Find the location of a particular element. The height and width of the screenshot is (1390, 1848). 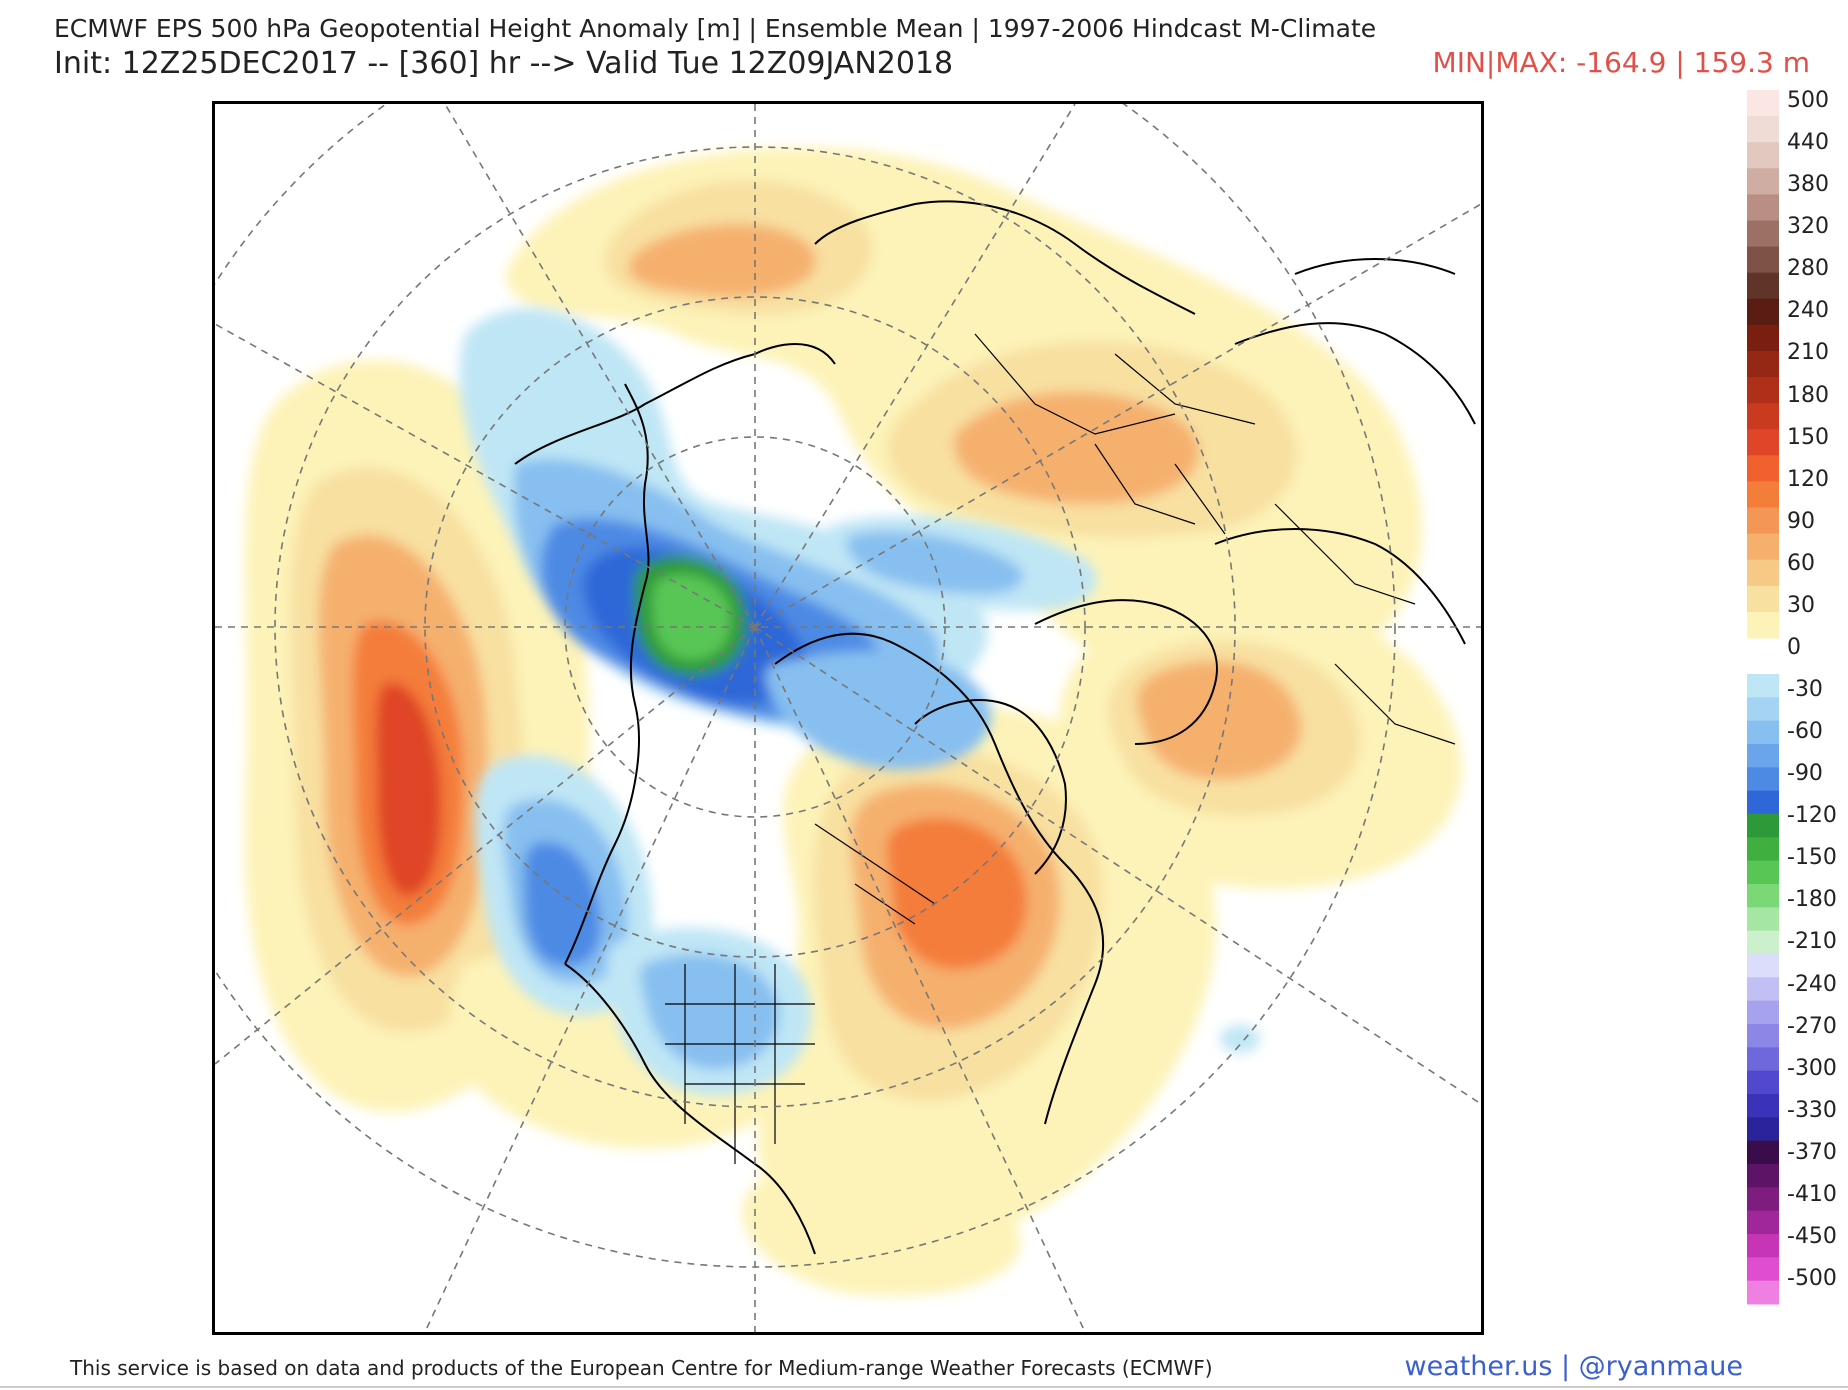

colorbar-tick-label: -60 is located at coordinates (1805, 732).